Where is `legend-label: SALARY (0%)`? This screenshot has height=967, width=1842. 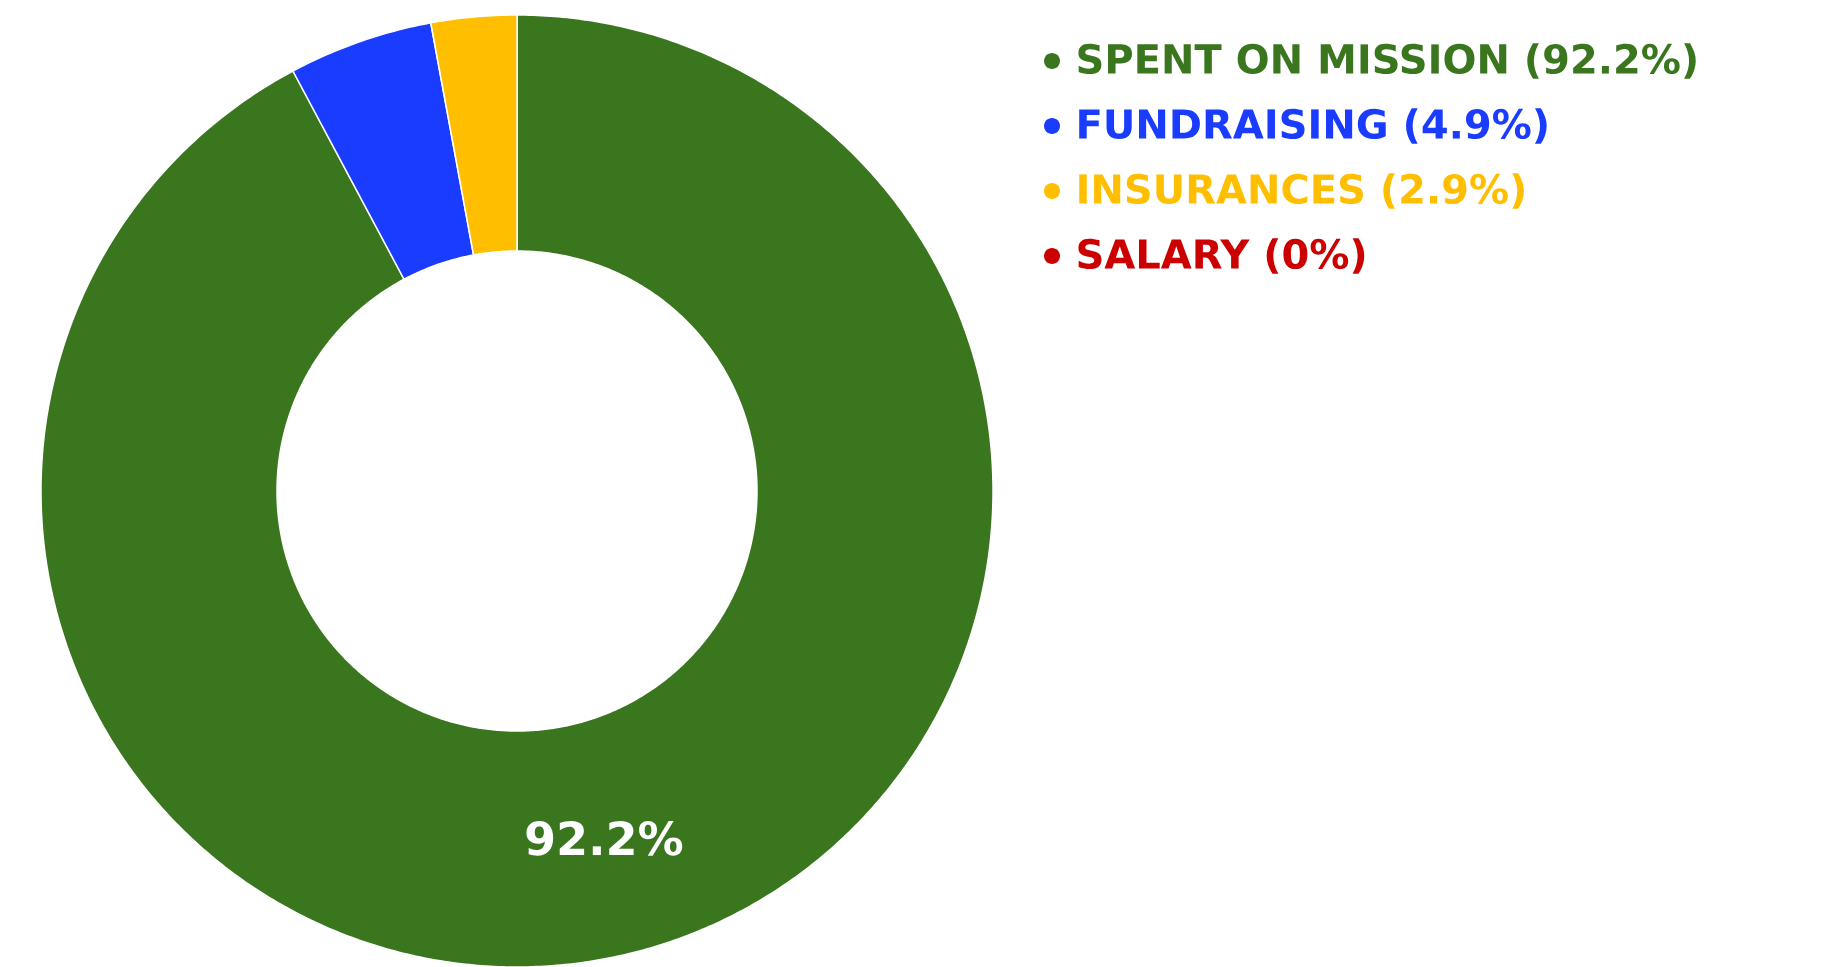 legend-label: SALARY (0%) is located at coordinates (1221, 256).